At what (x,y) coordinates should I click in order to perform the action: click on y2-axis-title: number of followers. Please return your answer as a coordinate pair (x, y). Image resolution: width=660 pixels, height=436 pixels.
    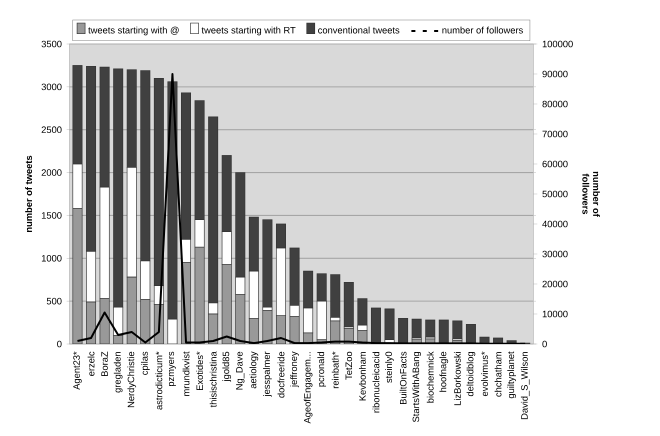
    Looking at the image, I should click on (591, 194).